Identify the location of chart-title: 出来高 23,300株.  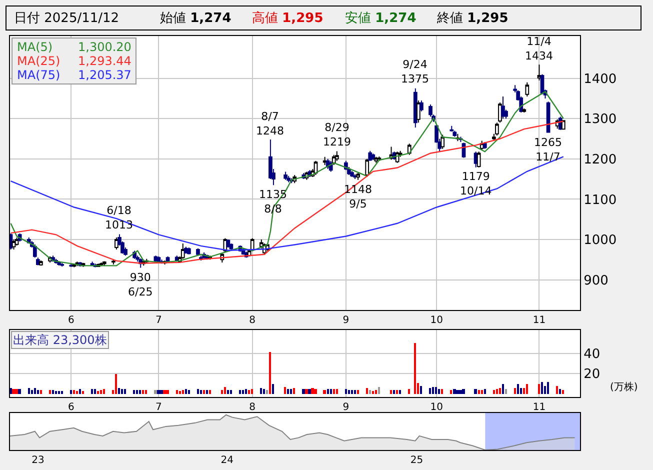
(60, 340).